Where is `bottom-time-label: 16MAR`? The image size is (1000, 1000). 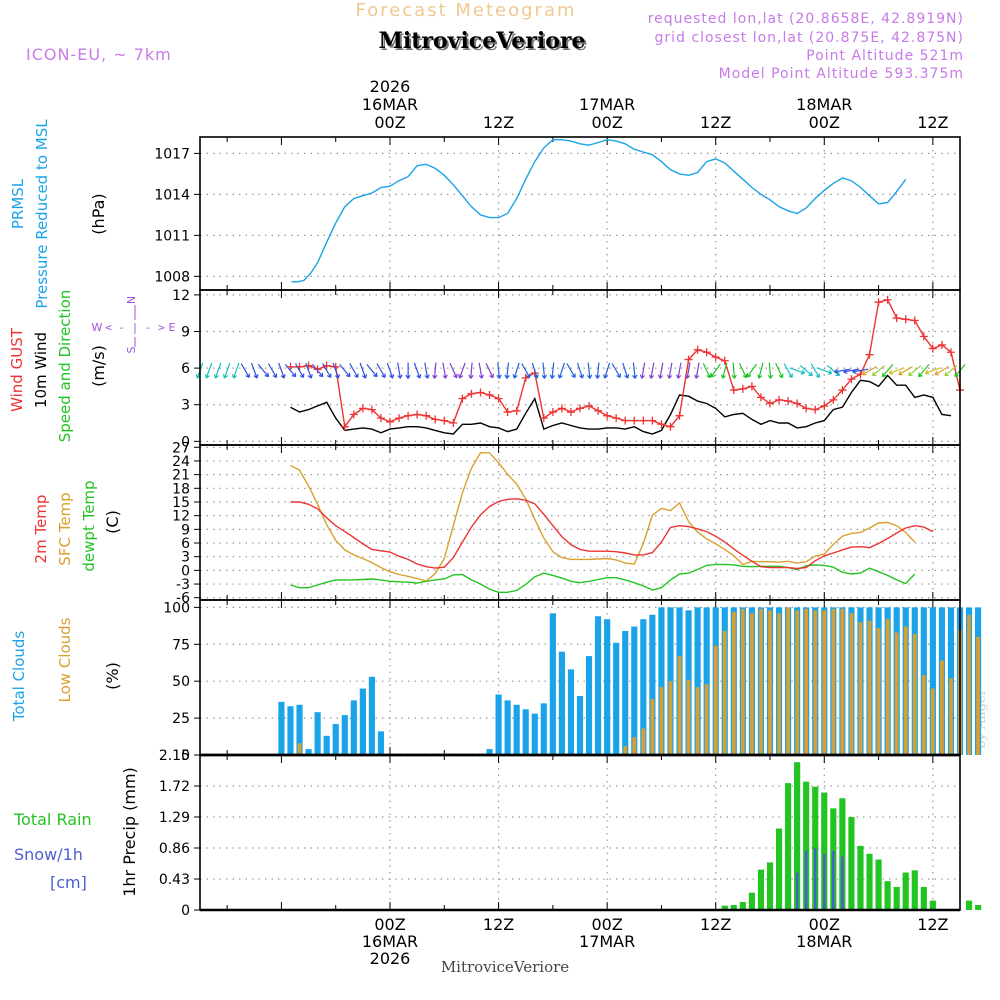 bottom-time-label: 16MAR is located at coordinates (390, 941).